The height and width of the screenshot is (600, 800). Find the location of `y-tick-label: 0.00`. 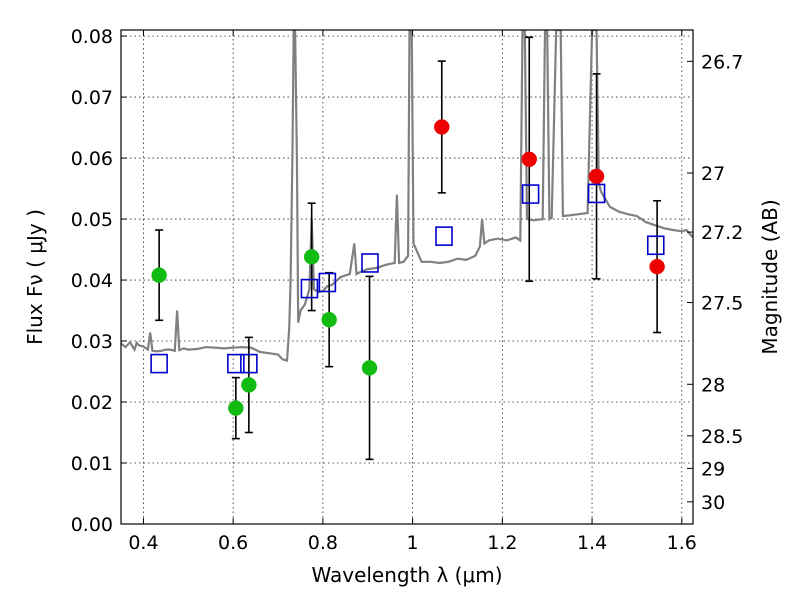

y-tick-label: 0.00 is located at coordinates (92, 525).